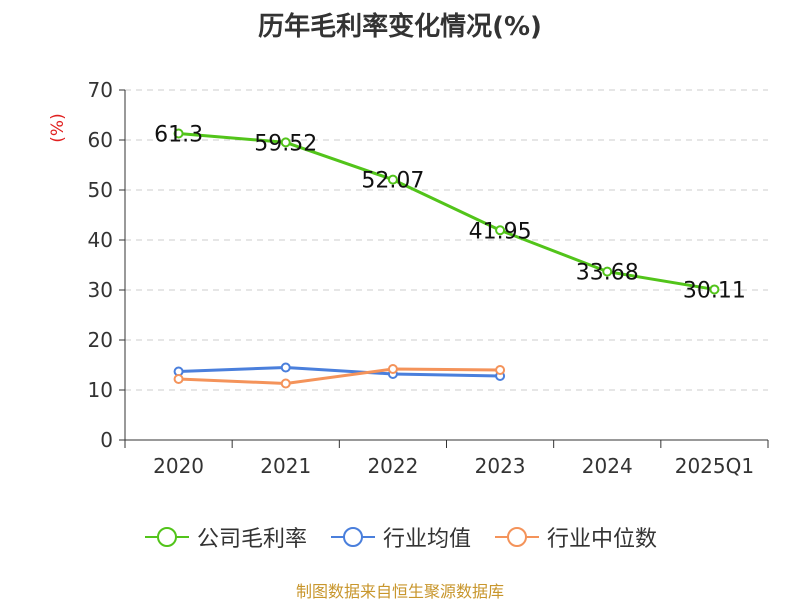  What do you see at coordinates (392, 466) in the screenshot?
I see `x-tick-label-2022: 2022` at bounding box center [392, 466].